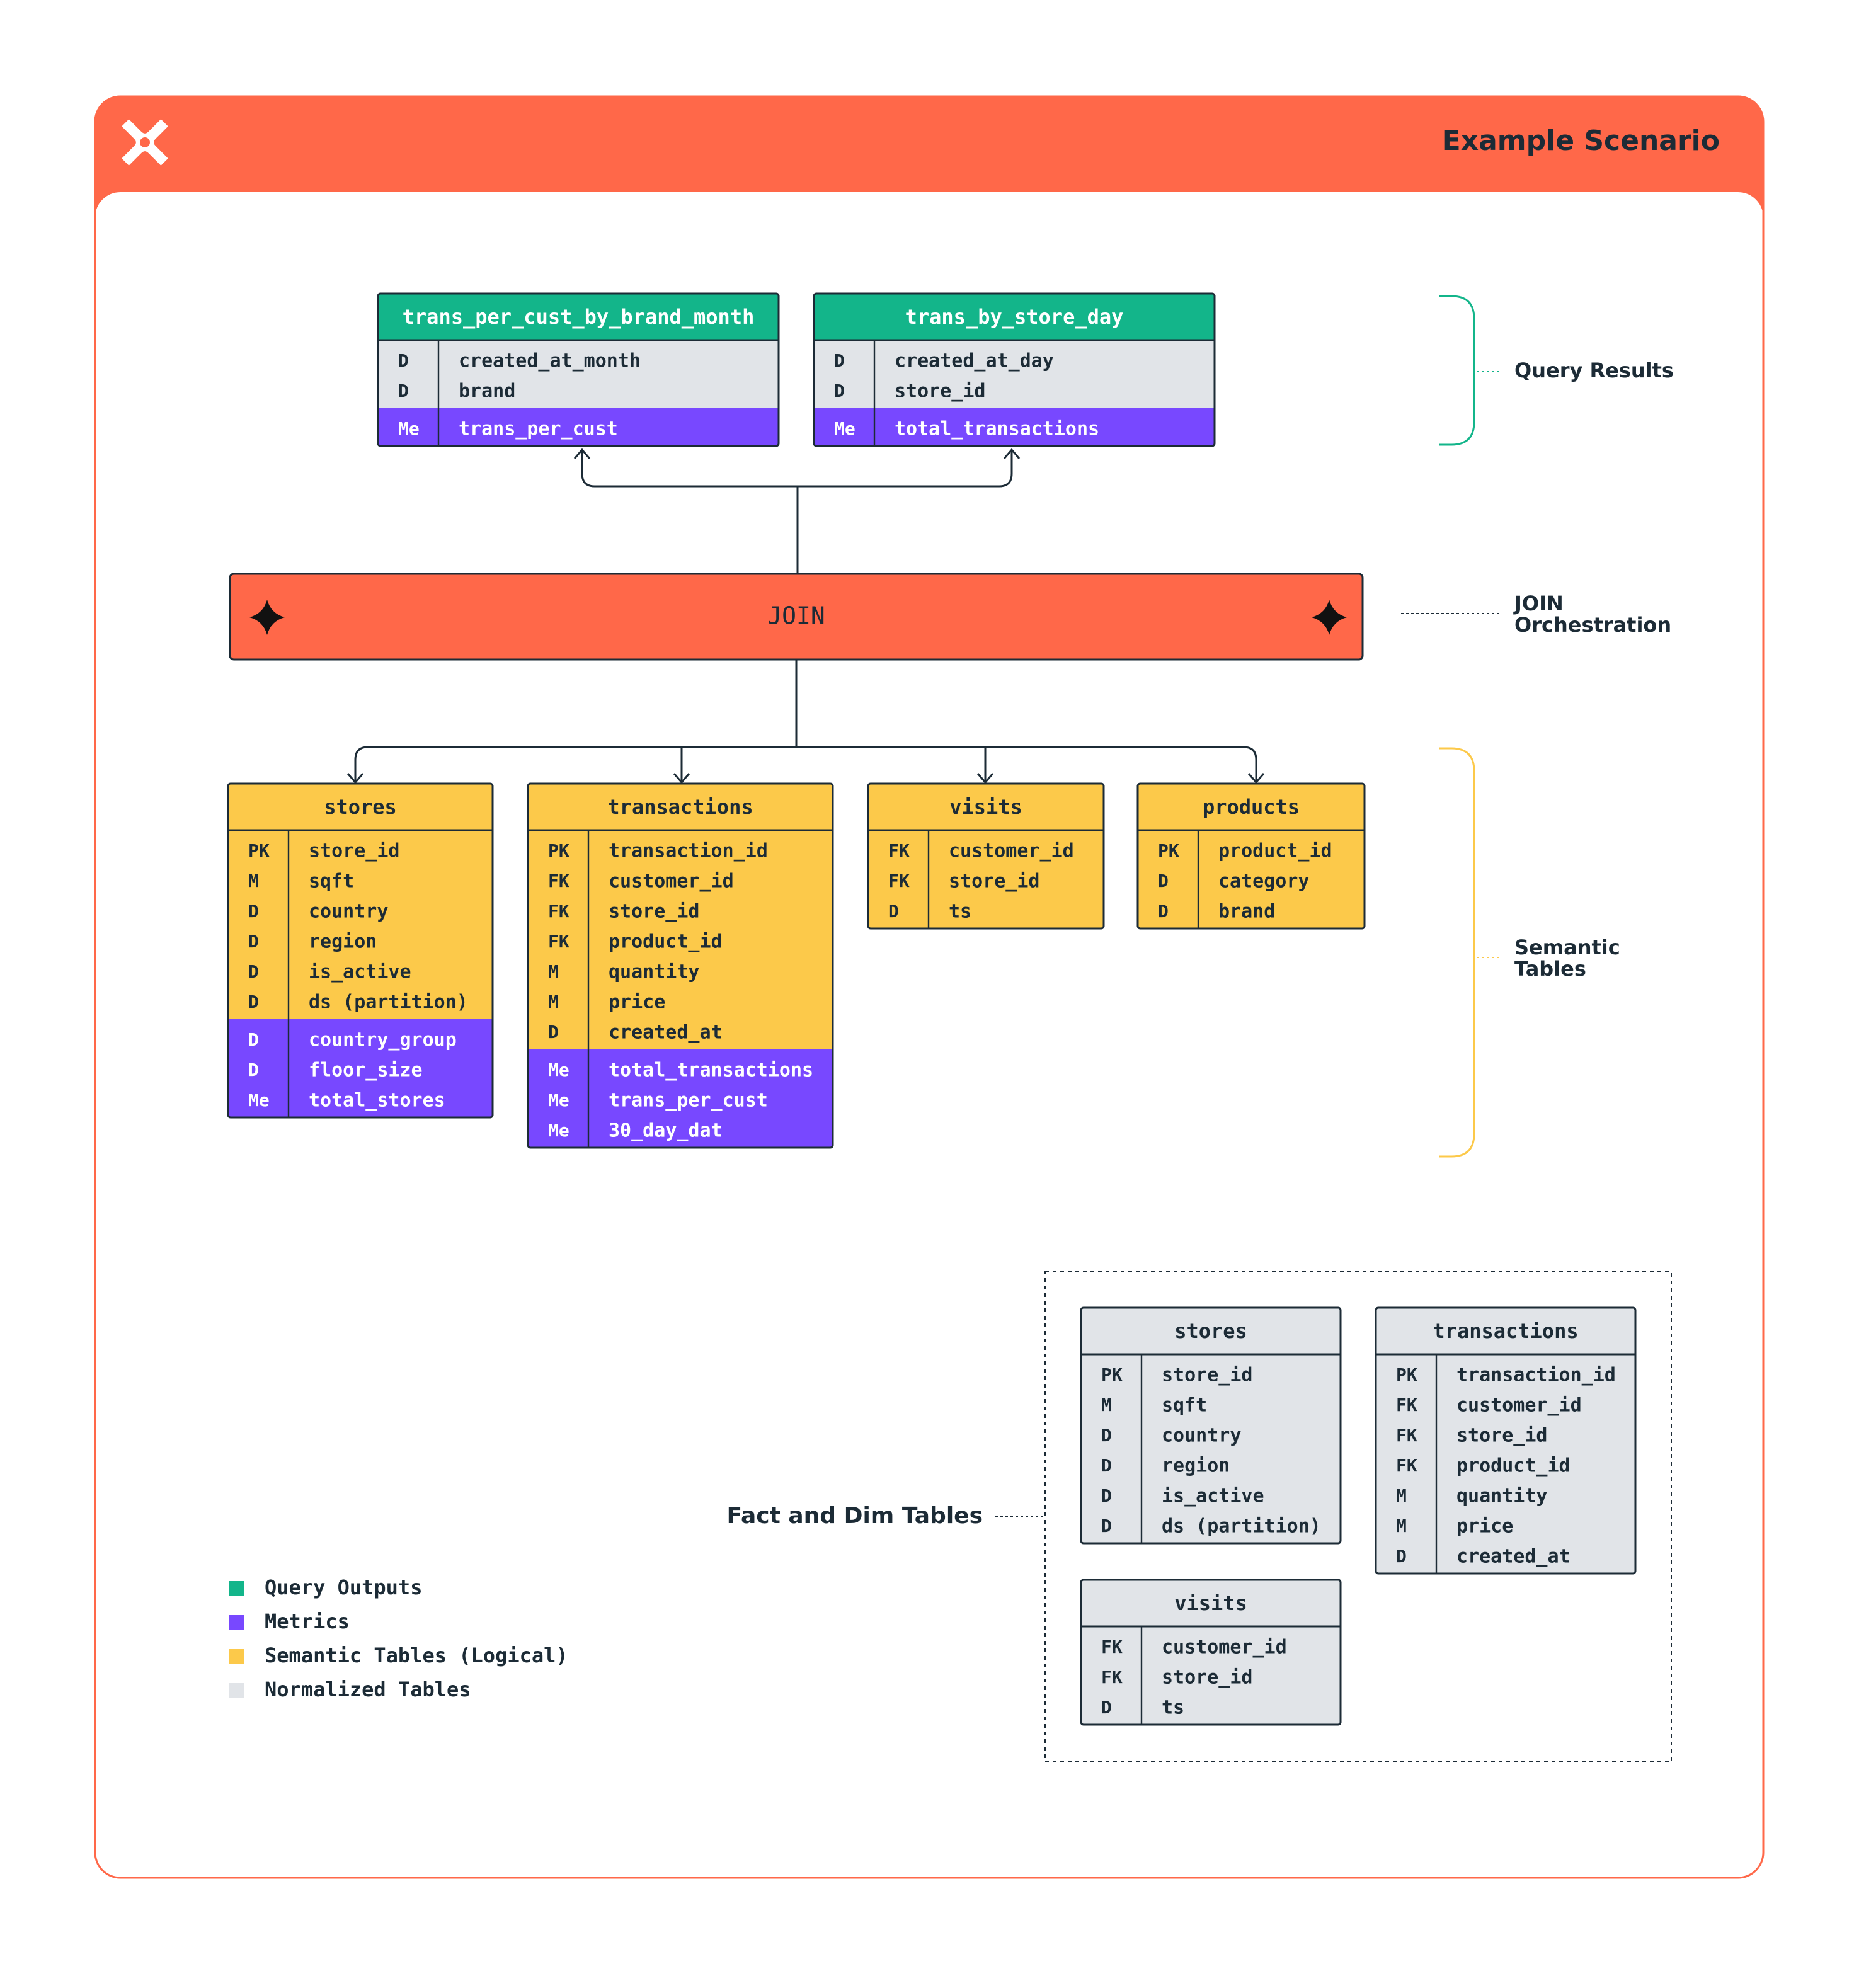  Describe the element at coordinates (797, 512) in the screenshot. I see `output-connector` at that location.